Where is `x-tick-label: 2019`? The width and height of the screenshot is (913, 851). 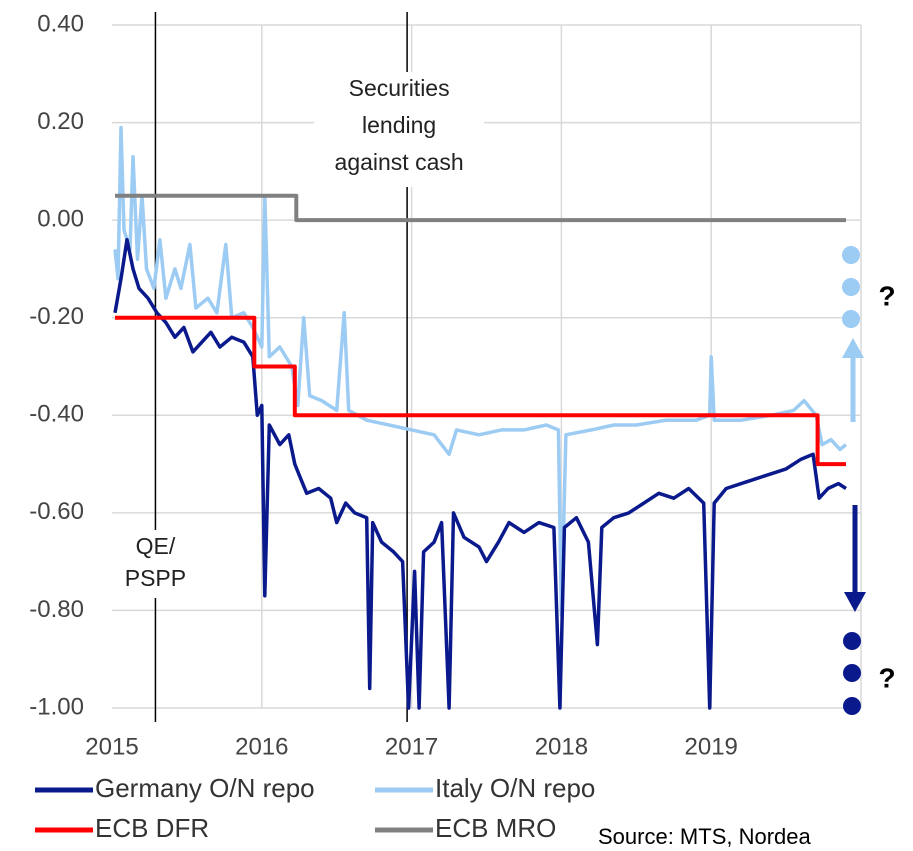
x-tick-label: 2019 is located at coordinates (711, 746).